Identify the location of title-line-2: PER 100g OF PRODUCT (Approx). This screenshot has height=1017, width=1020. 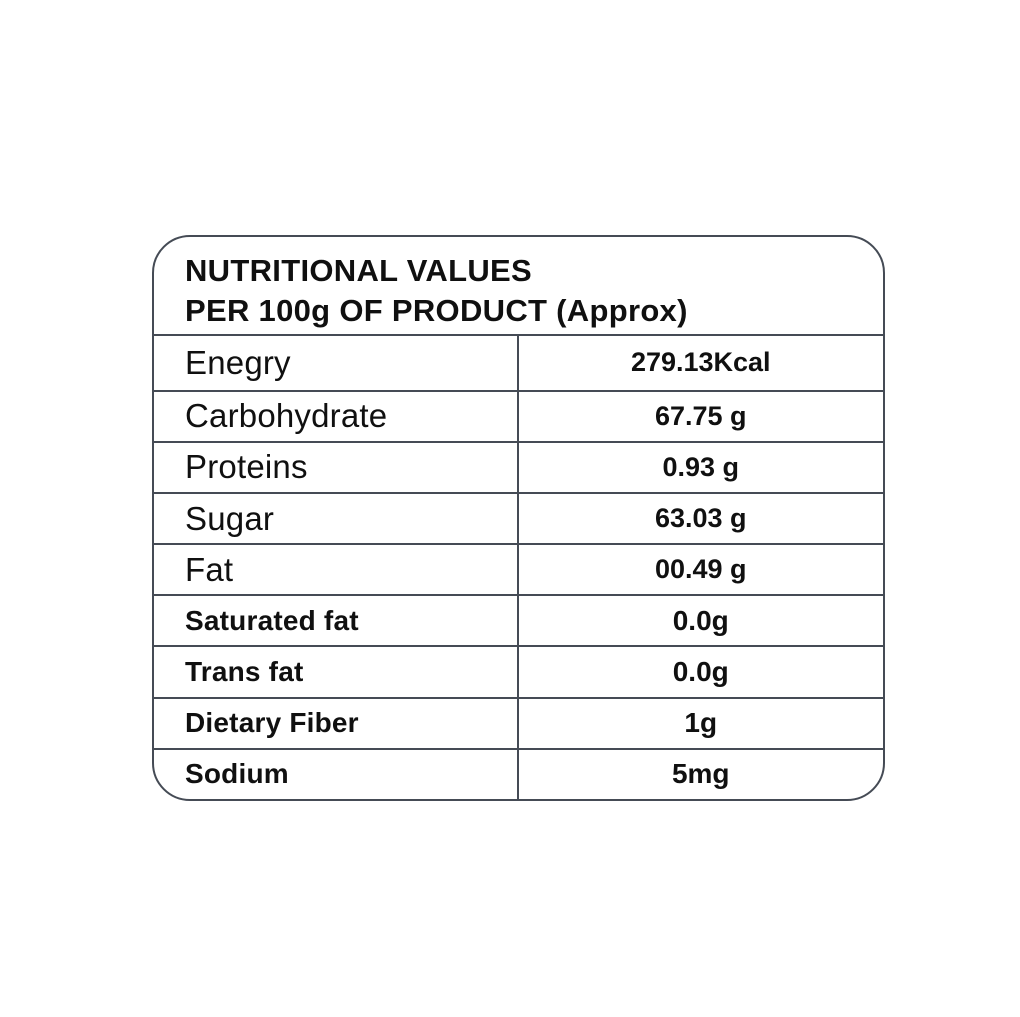
(436, 310).